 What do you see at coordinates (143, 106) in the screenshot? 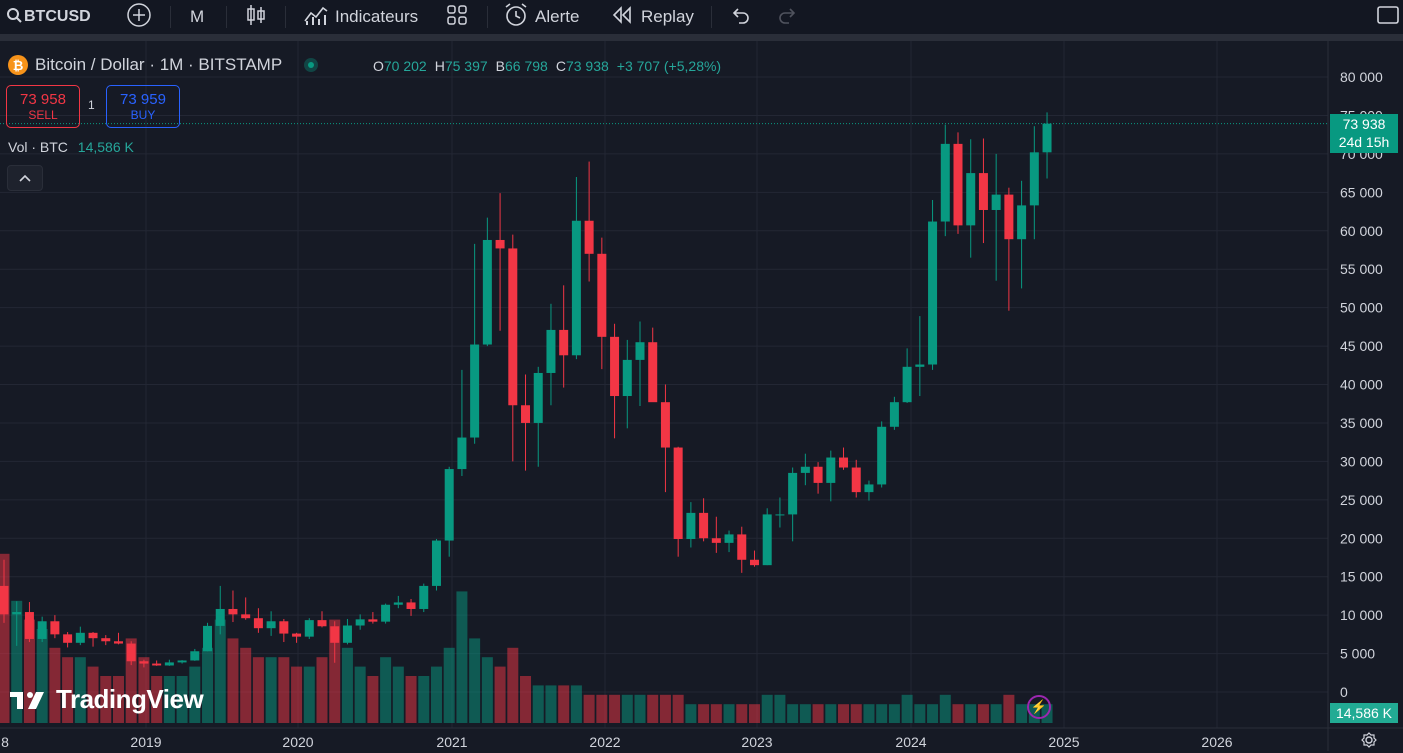
I see `buy-button: 73 959 BUY` at bounding box center [143, 106].